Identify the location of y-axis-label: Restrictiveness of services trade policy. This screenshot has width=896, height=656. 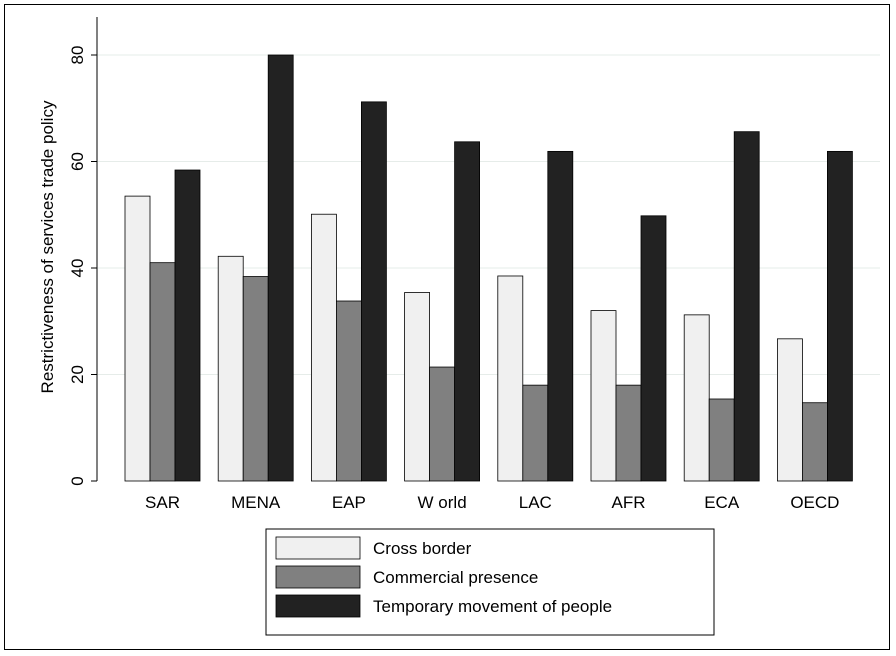
(47, 246).